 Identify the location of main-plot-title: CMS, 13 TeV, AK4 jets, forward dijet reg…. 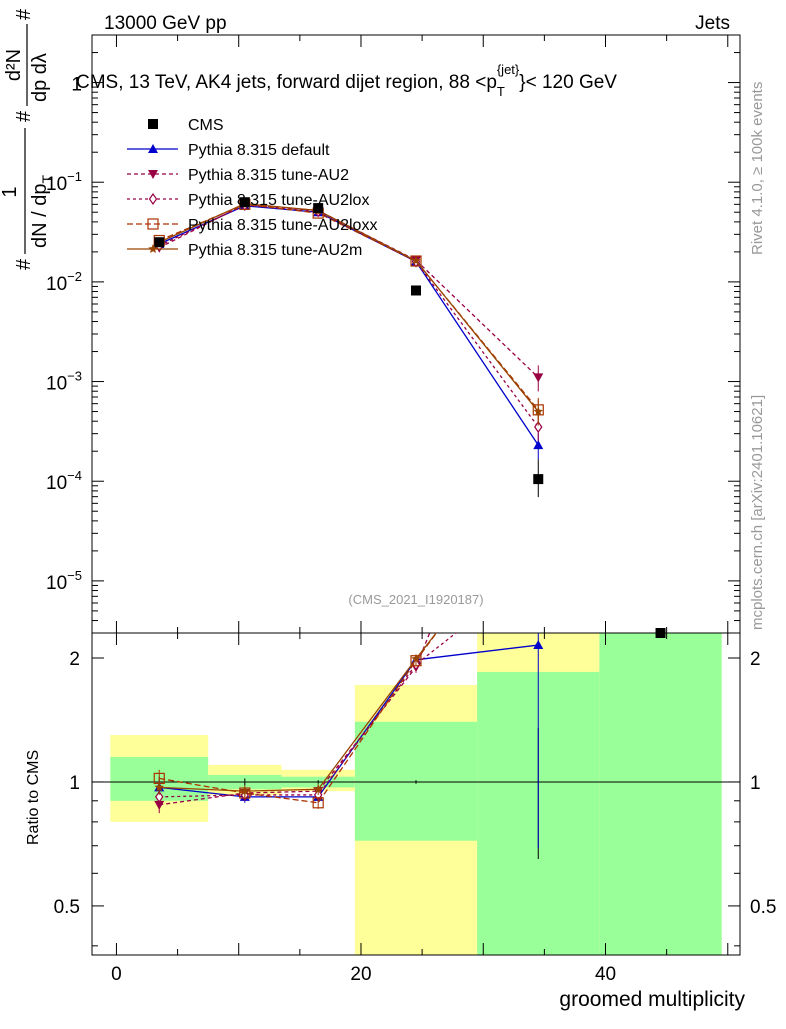
(346, 80).